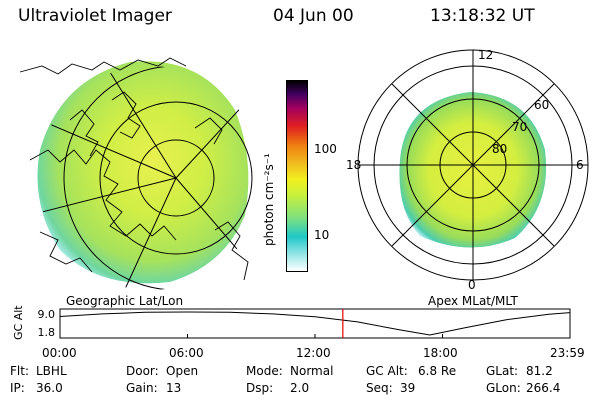 The image size is (600, 400). Describe the element at coordinates (182, 371) in the screenshot. I see `info-door-value: Open` at that location.